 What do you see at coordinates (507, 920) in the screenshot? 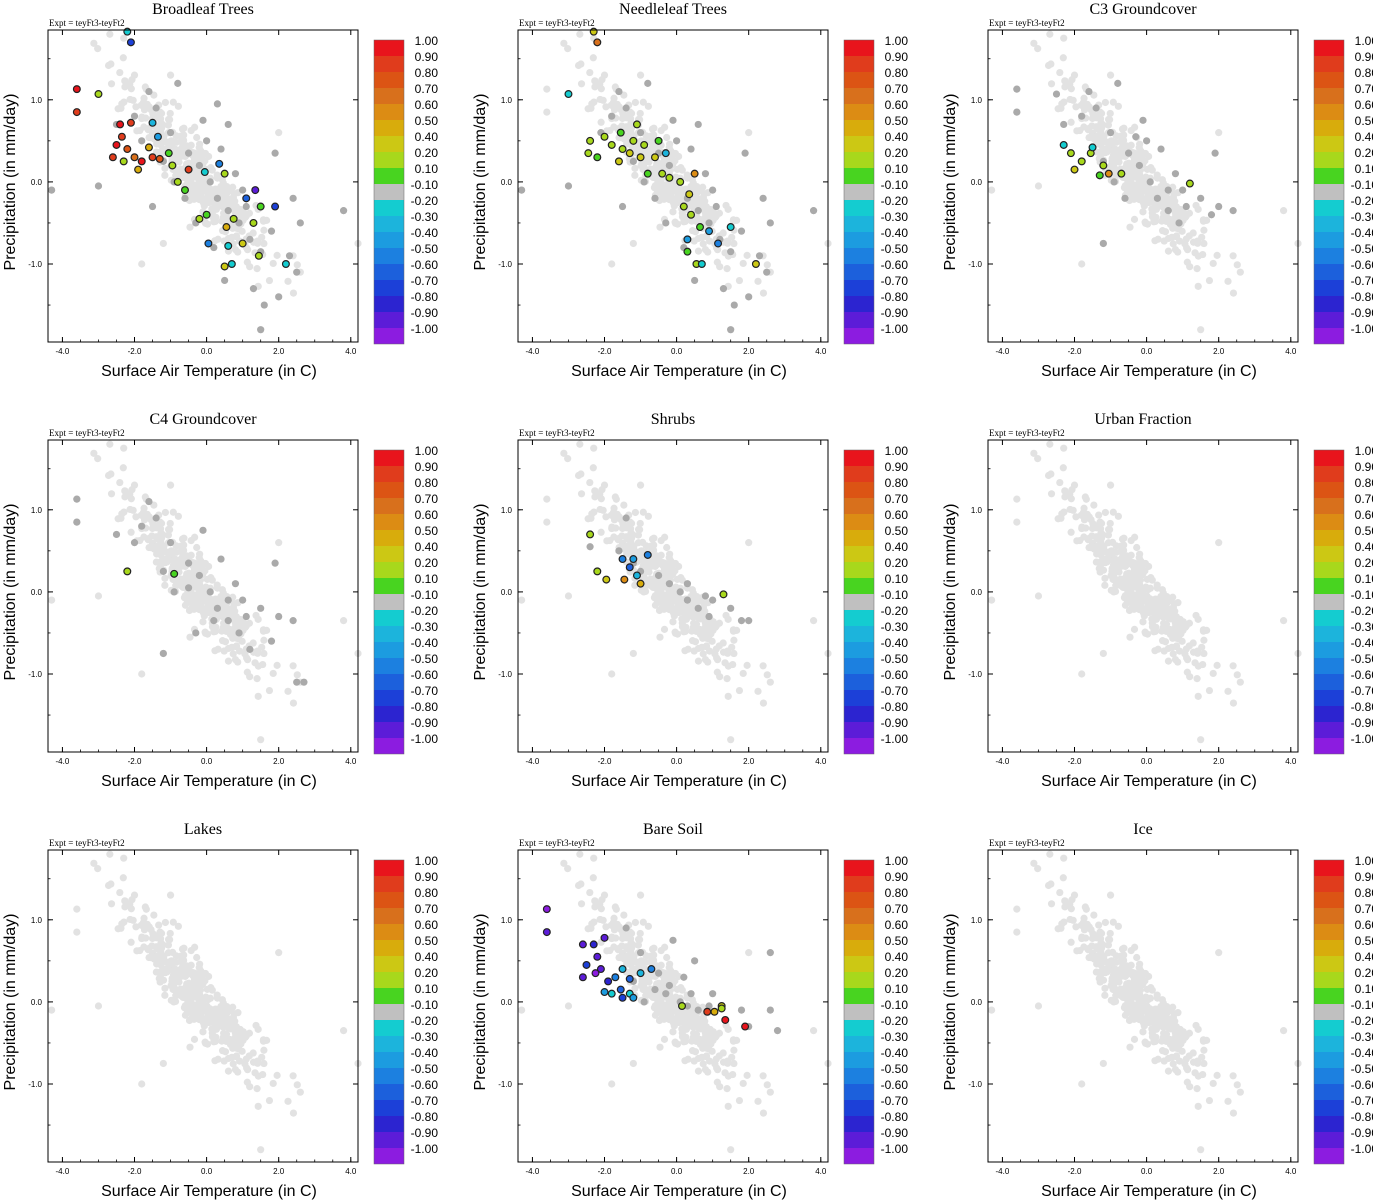
I see `y-tick-label: 1.0` at bounding box center [507, 920].